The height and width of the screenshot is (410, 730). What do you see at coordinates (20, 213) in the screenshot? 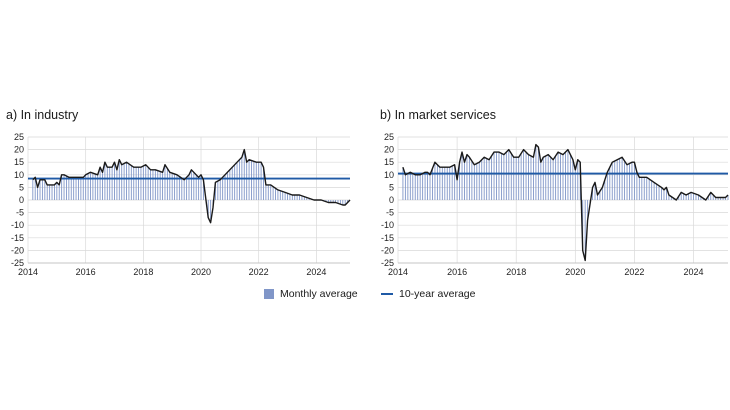
I see `y-tick-label-a: -5` at bounding box center [20, 213].